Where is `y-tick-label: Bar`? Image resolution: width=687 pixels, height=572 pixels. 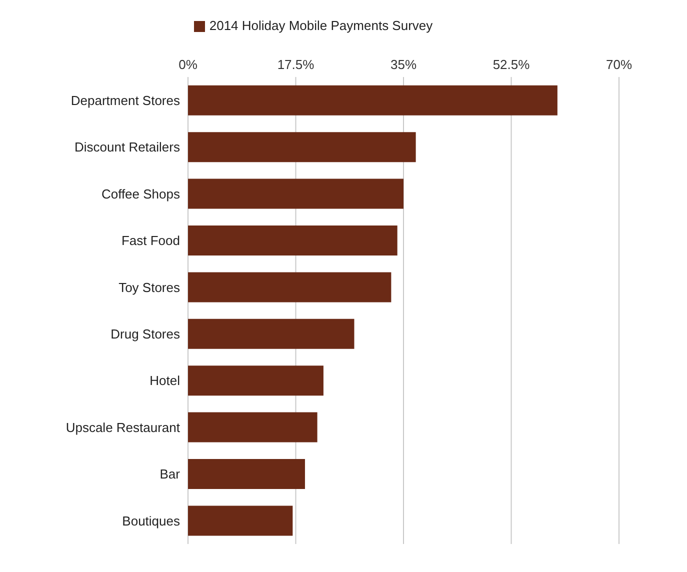
y-tick-label: Bar is located at coordinates (170, 474).